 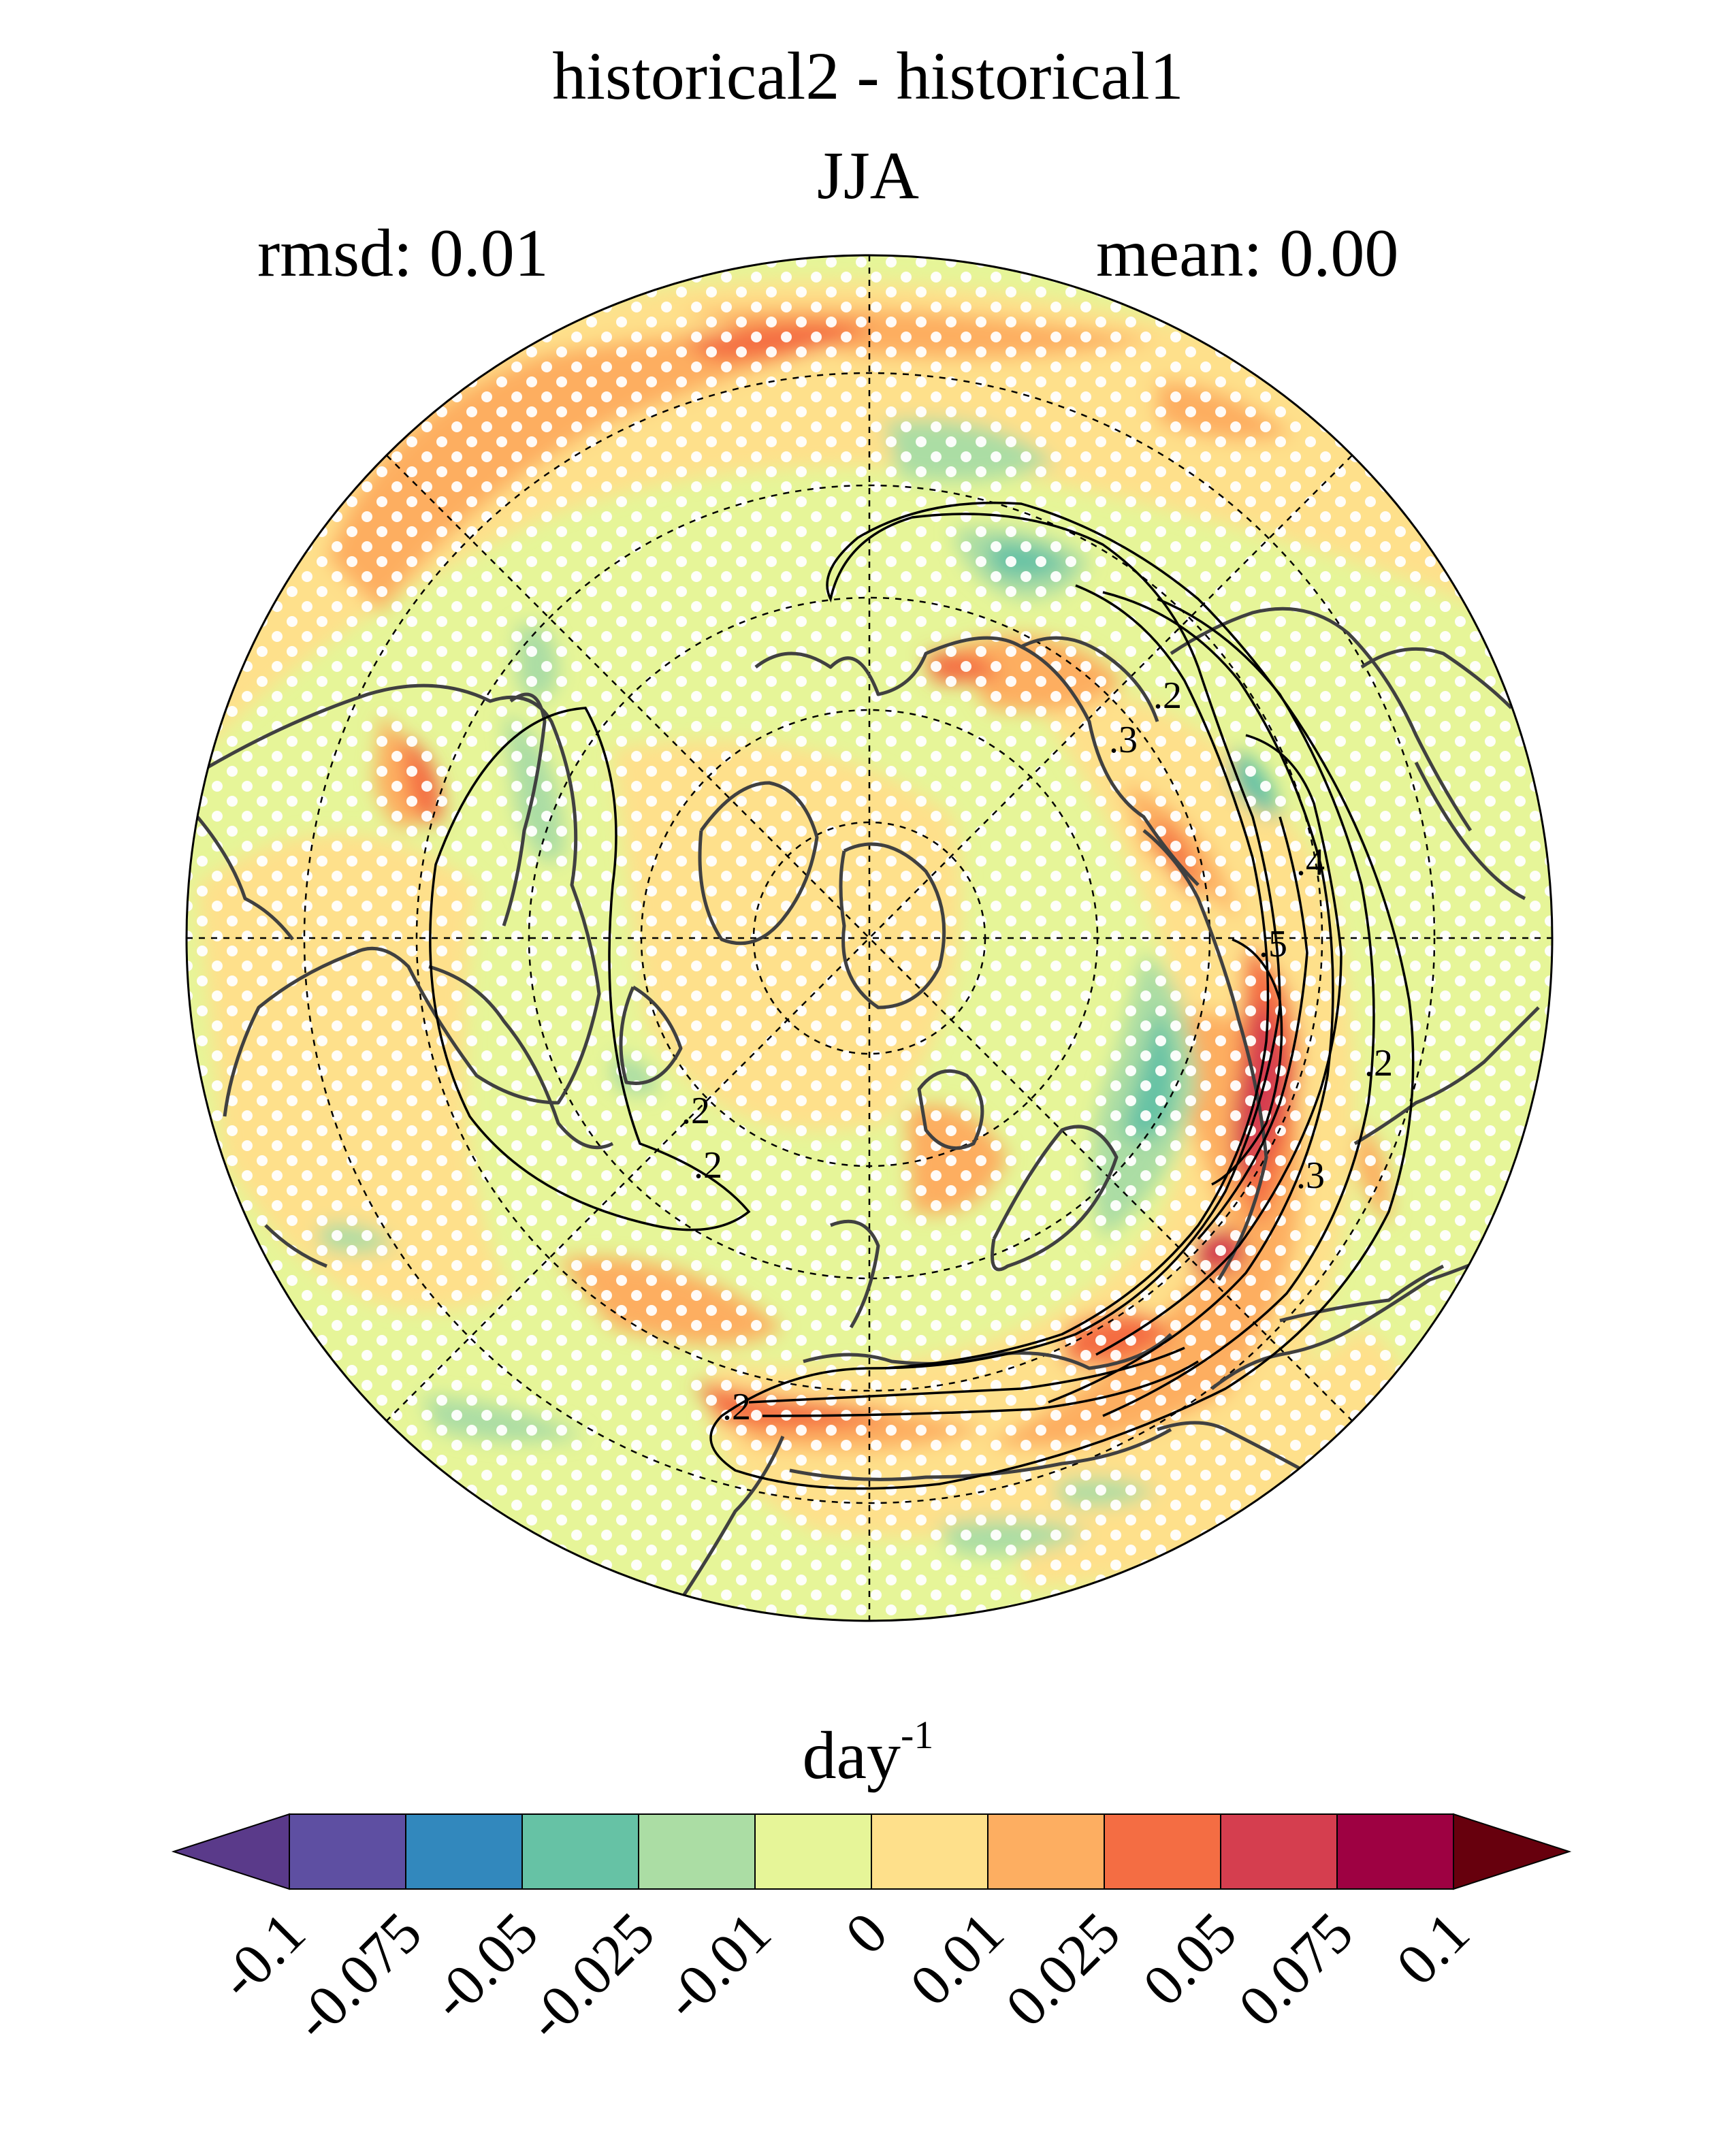 I want to click on colorbar-extend-min, so click(x=230, y=1851).